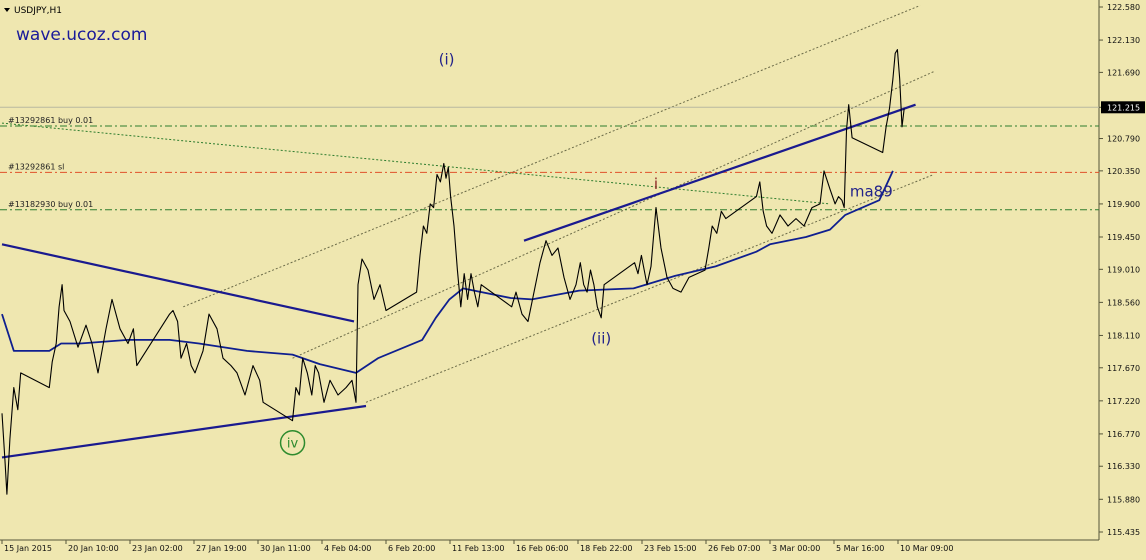  Describe the element at coordinates (1123, 204) in the screenshot. I see `y-tick-label-7: 119.900` at that location.